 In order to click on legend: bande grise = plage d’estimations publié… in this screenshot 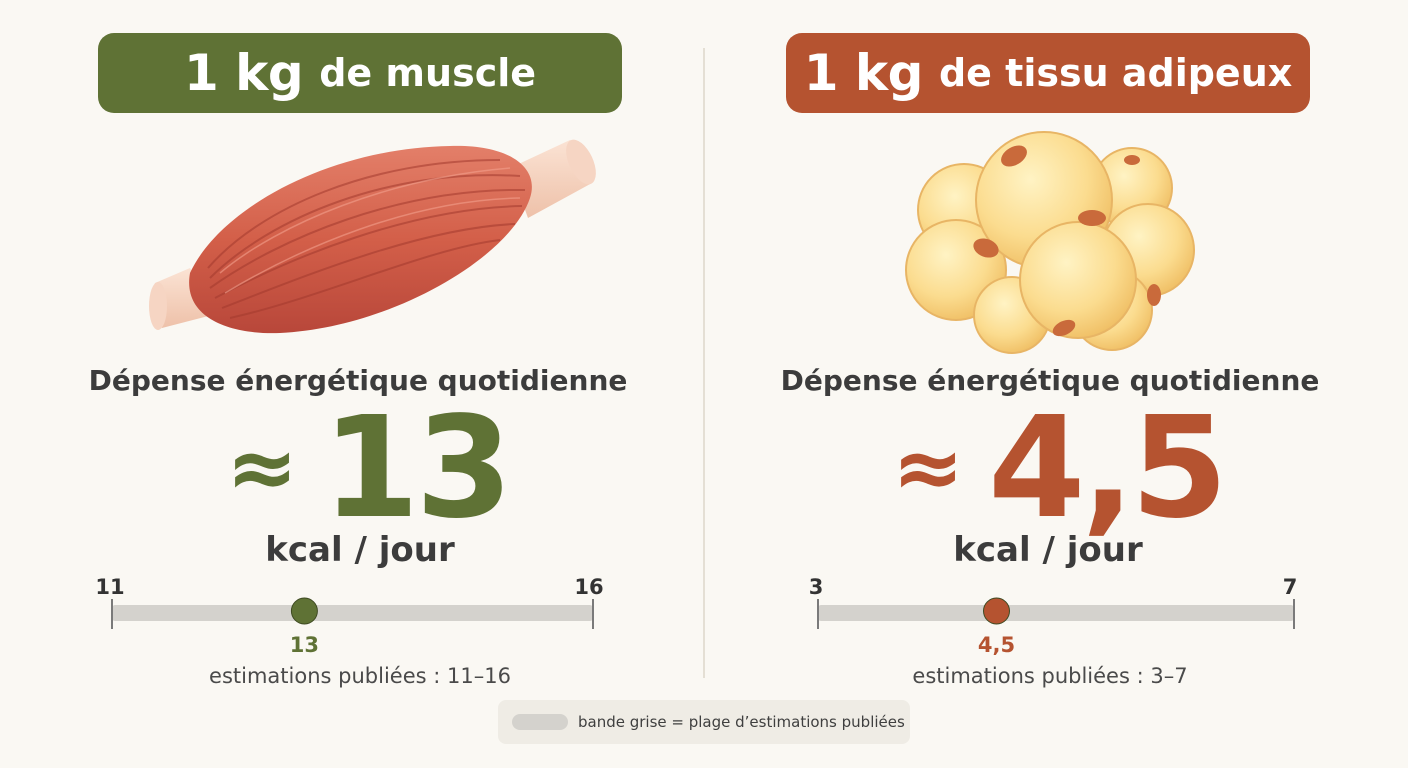, I will do `click(704, 722)`.